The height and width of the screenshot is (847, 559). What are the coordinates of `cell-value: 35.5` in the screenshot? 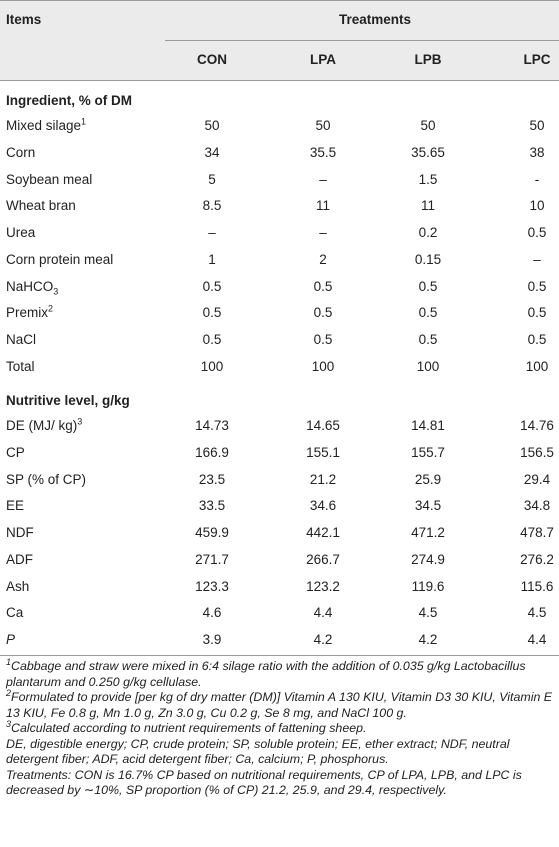 It's located at (323, 153).